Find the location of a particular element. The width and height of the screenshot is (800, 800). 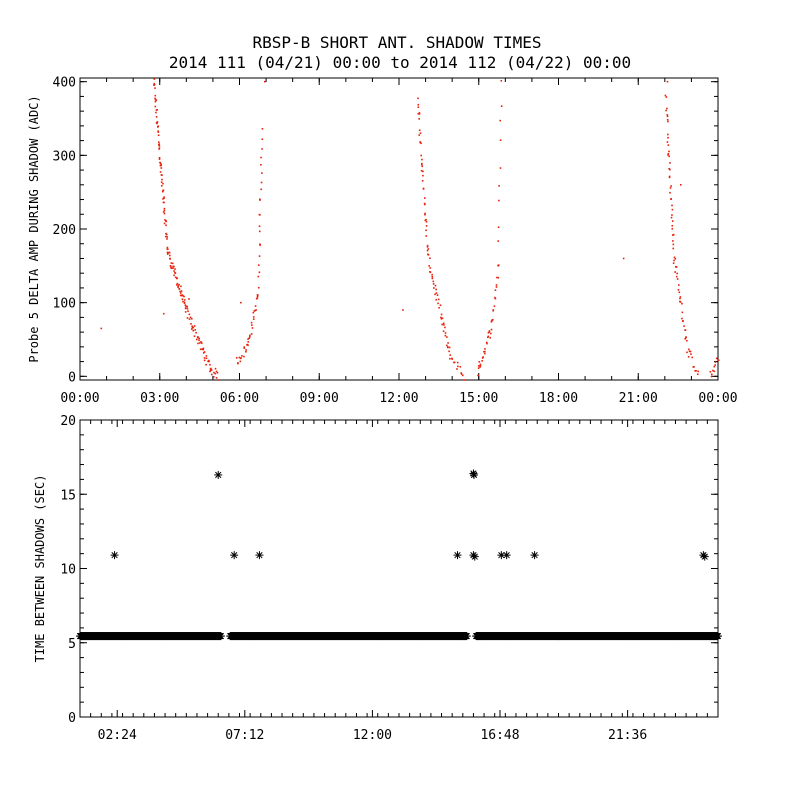

x-tick-label: 18:00 is located at coordinates (558, 398).